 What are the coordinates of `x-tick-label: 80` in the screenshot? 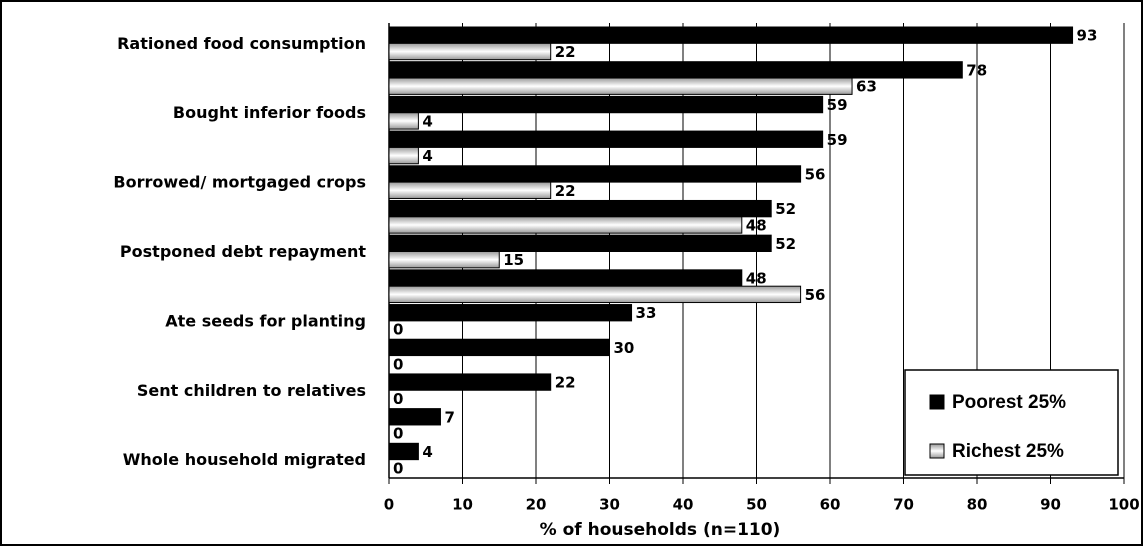 It's located at (977, 505).